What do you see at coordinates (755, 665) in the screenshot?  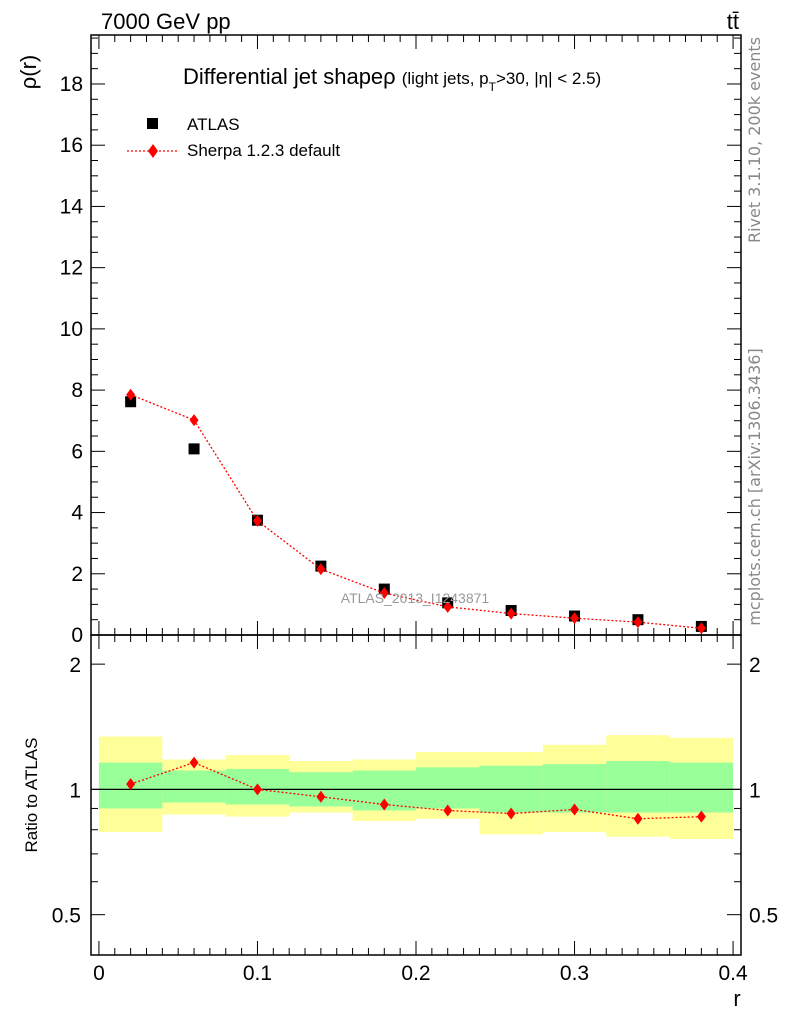 I see `ratio-y-tick-label-right: 2` at bounding box center [755, 665].